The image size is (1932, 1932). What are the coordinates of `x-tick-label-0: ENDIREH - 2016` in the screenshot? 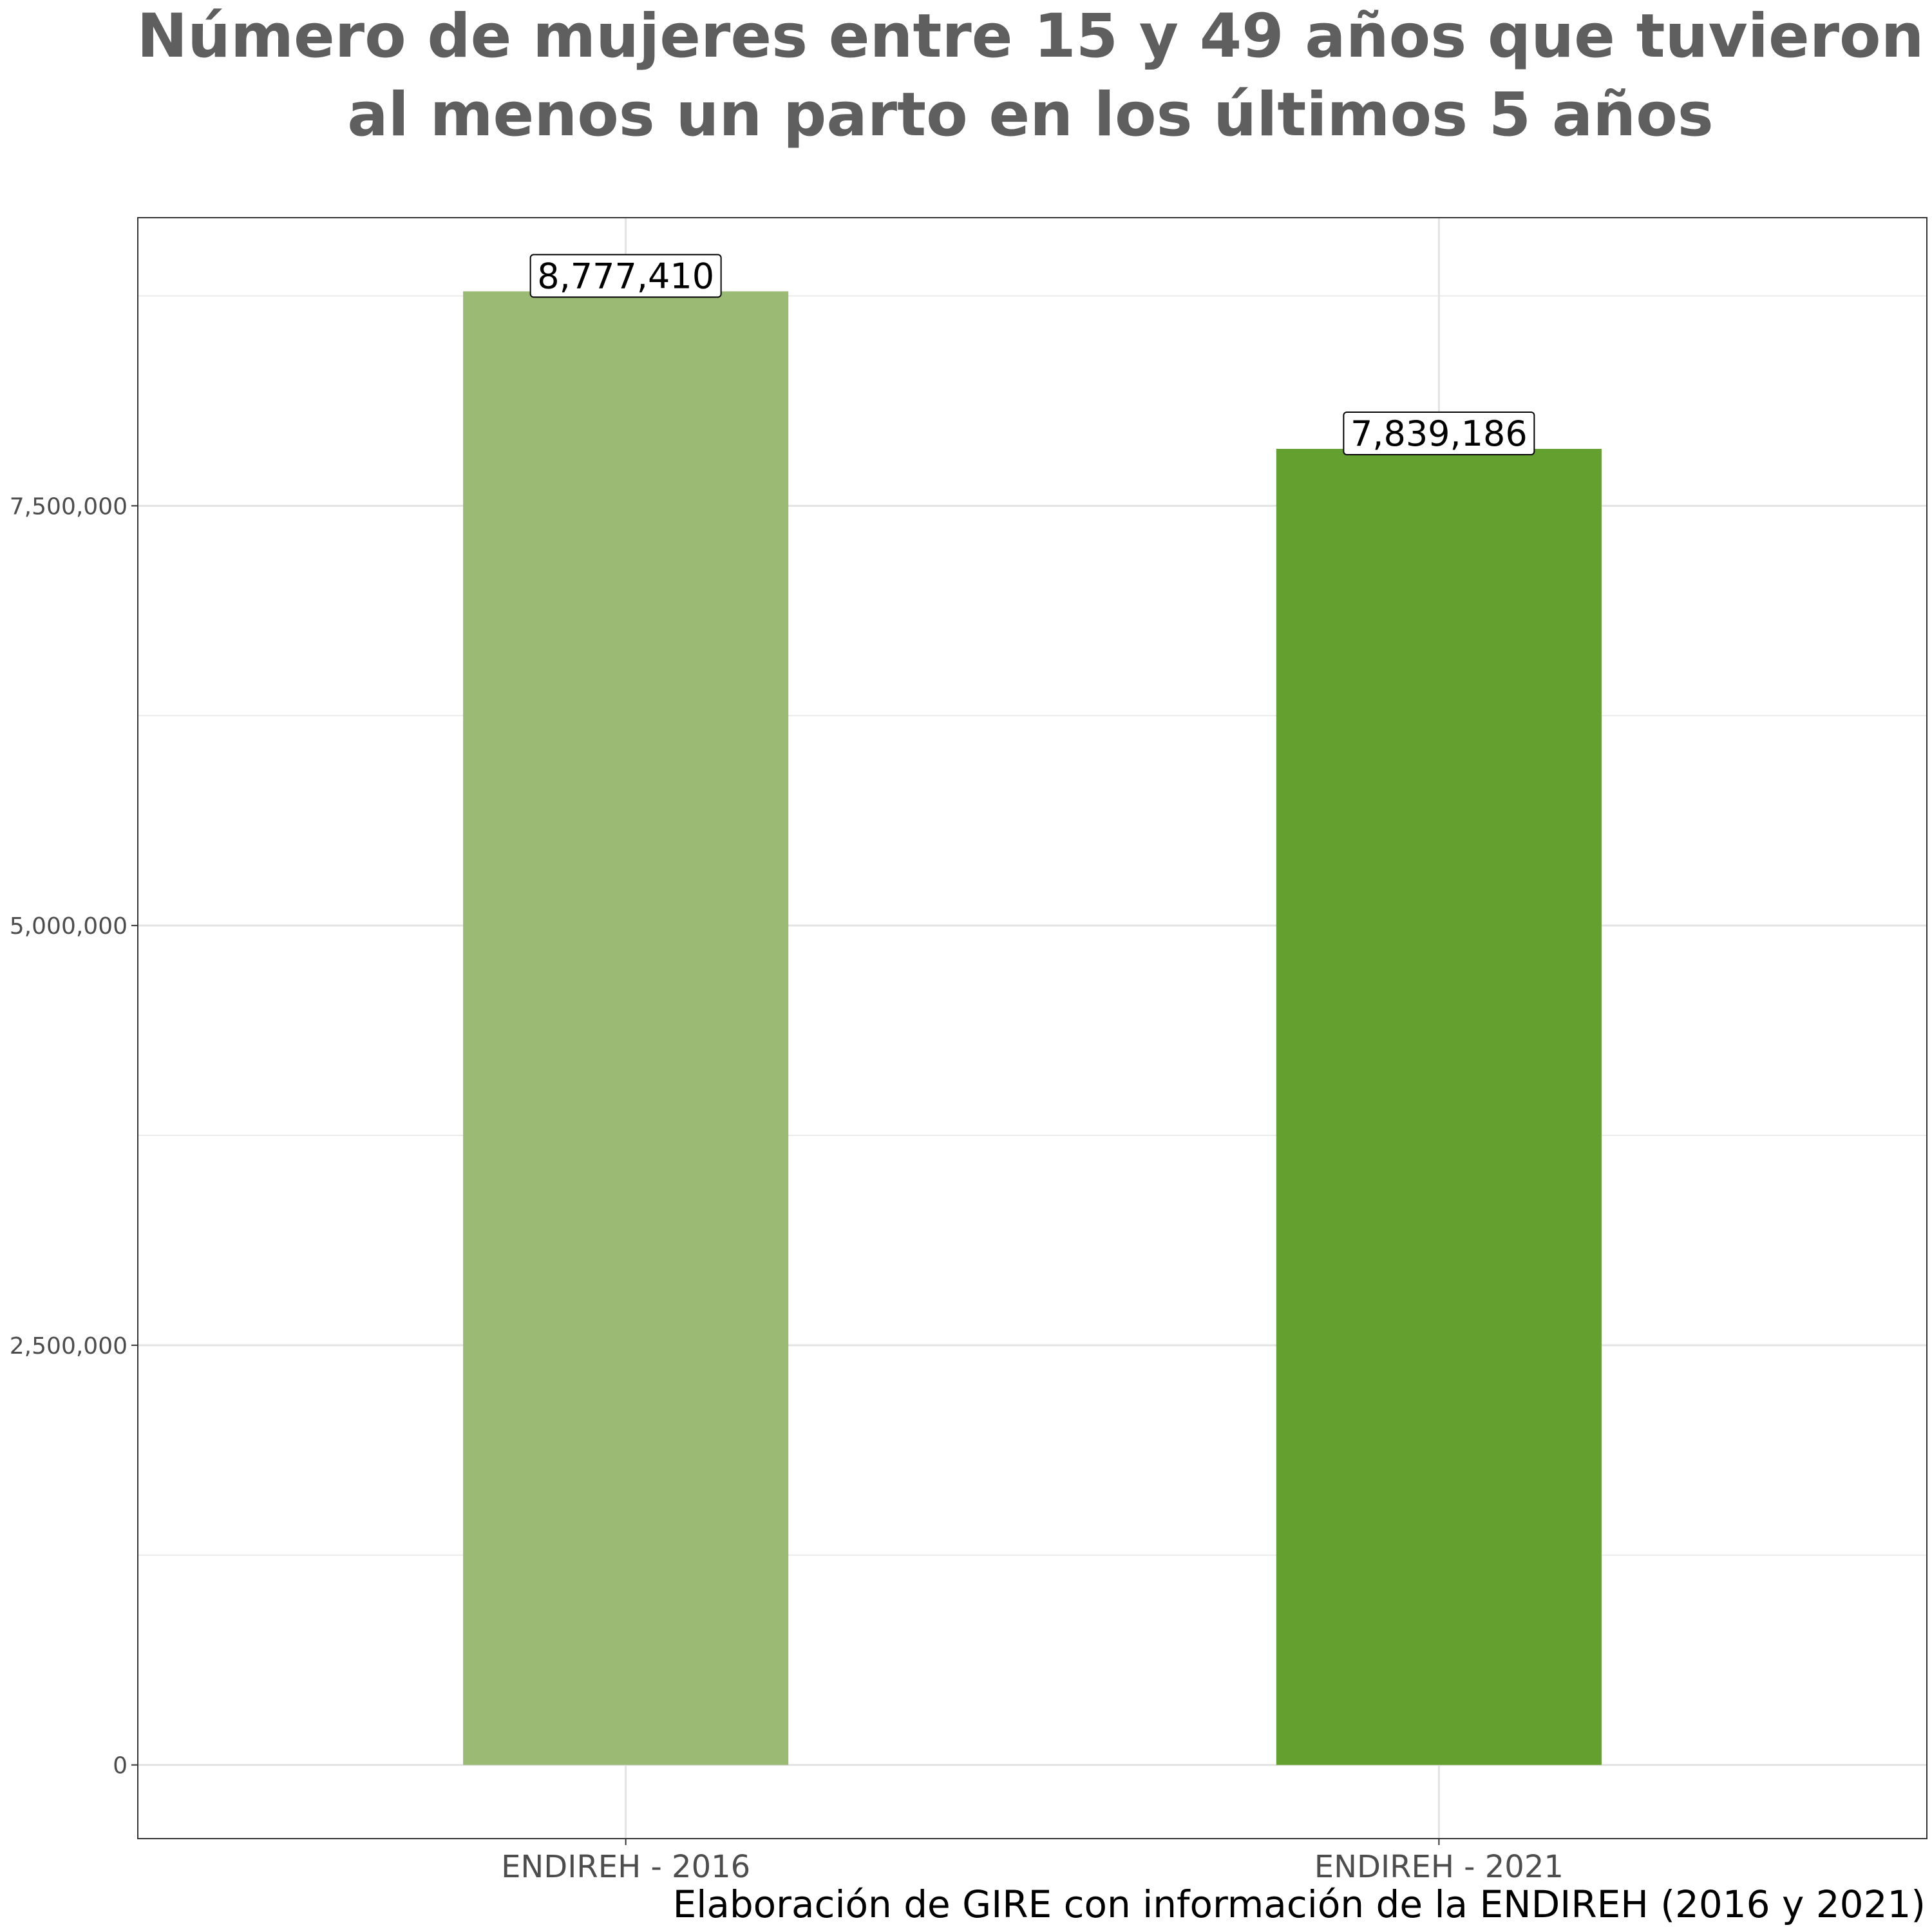 It's located at (625, 1867).